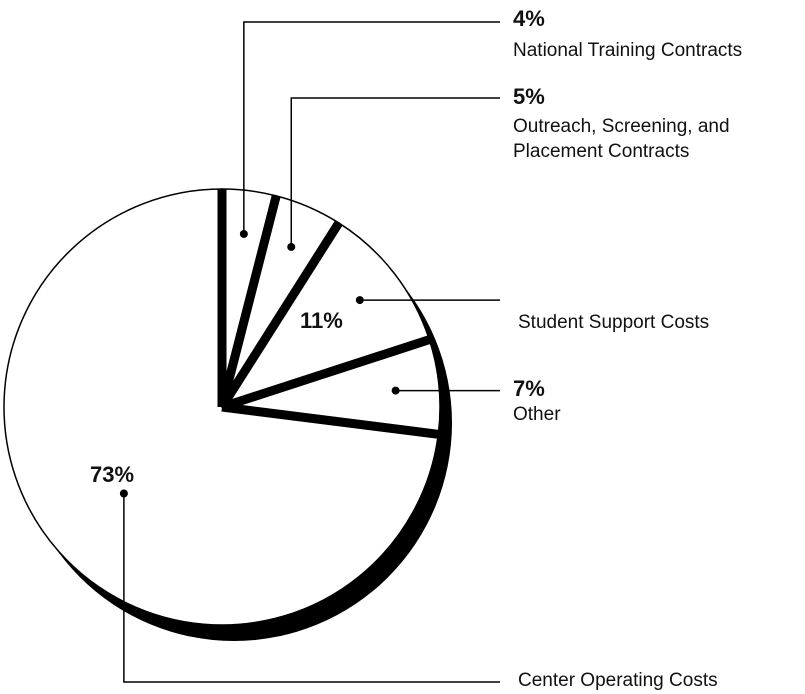 The width and height of the screenshot is (805, 694). Describe the element at coordinates (537, 414) in the screenshot. I see `category-label: Other` at that location.